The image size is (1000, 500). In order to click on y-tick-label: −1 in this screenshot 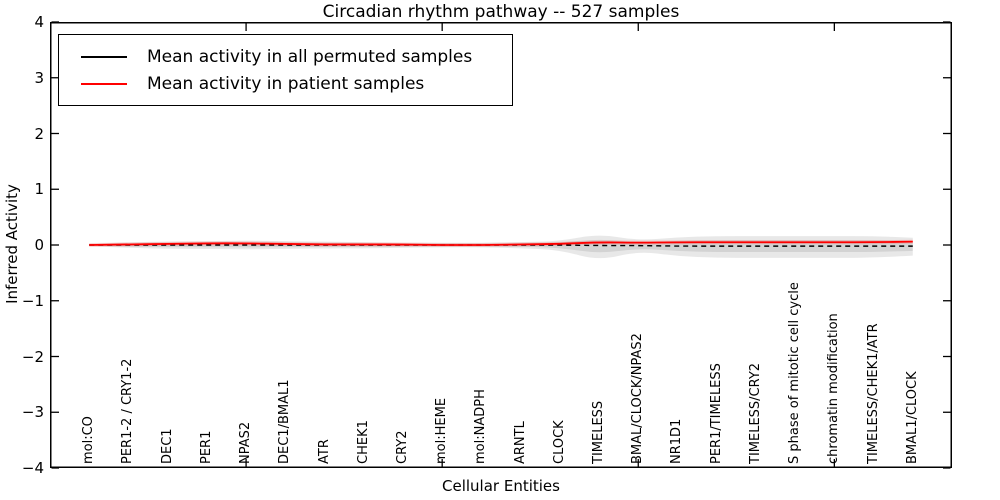, I will do `click(32, 300)`.